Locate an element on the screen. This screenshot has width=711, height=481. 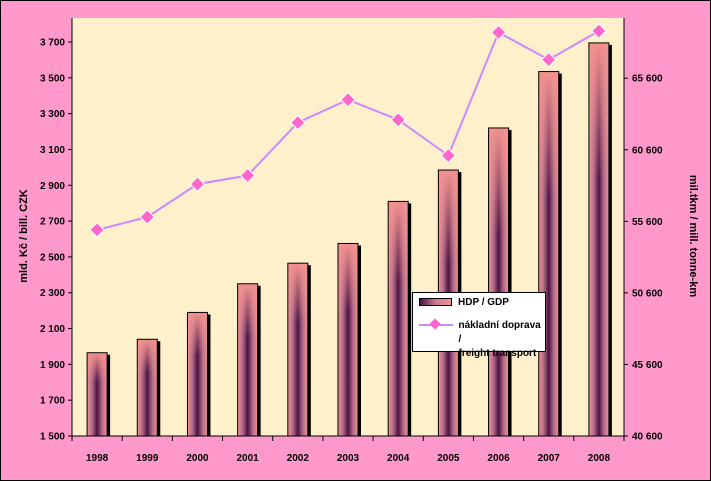
y-tick-label-right: 55 600 is located at coordinates (647, 222).